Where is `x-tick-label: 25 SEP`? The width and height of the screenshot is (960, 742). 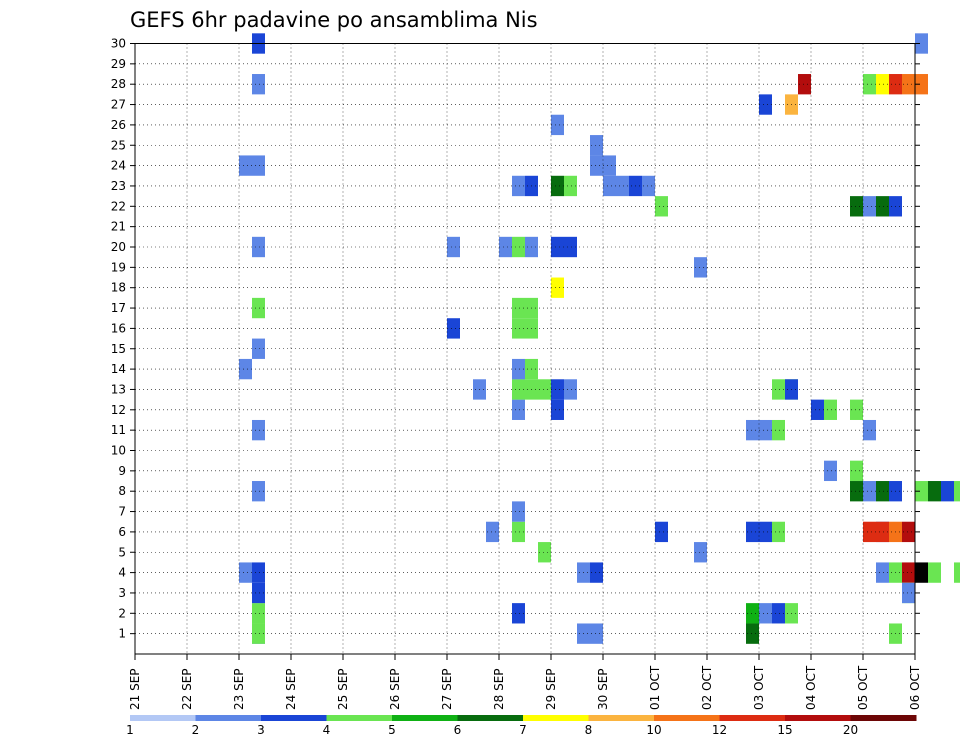 x-tick-label: 25 SEP is located at coordinates (343, 689).